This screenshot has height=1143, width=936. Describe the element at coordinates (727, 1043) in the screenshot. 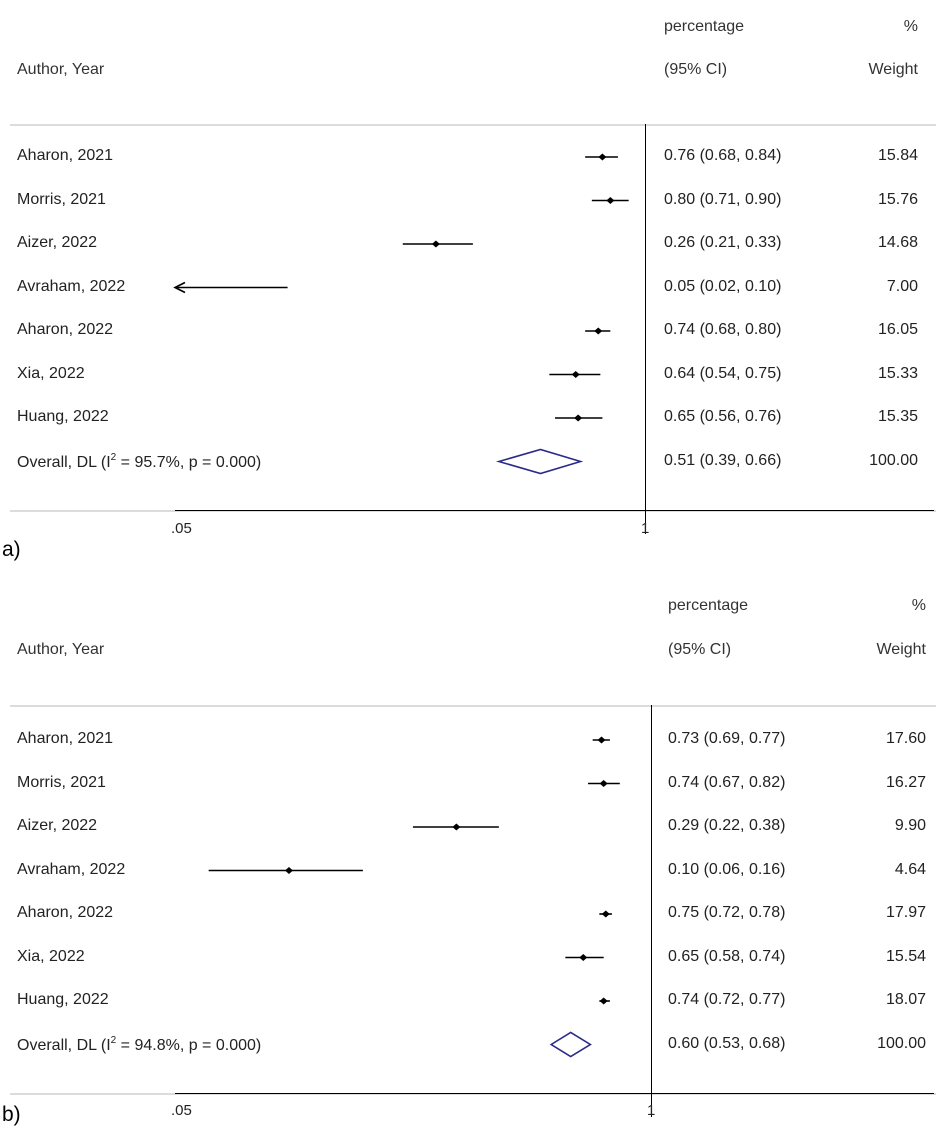

I see `overall-ci: 0.60 (0.53, 0.68)` at that location.